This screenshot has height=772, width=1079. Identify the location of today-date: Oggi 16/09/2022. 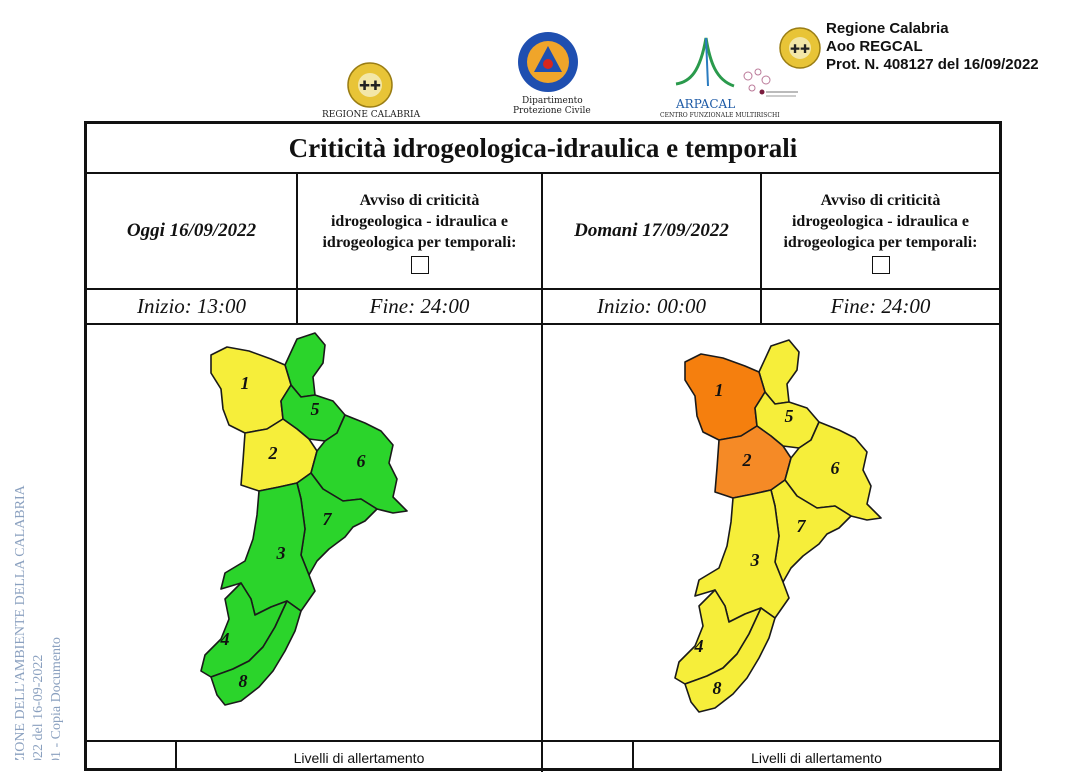
(191, 230).